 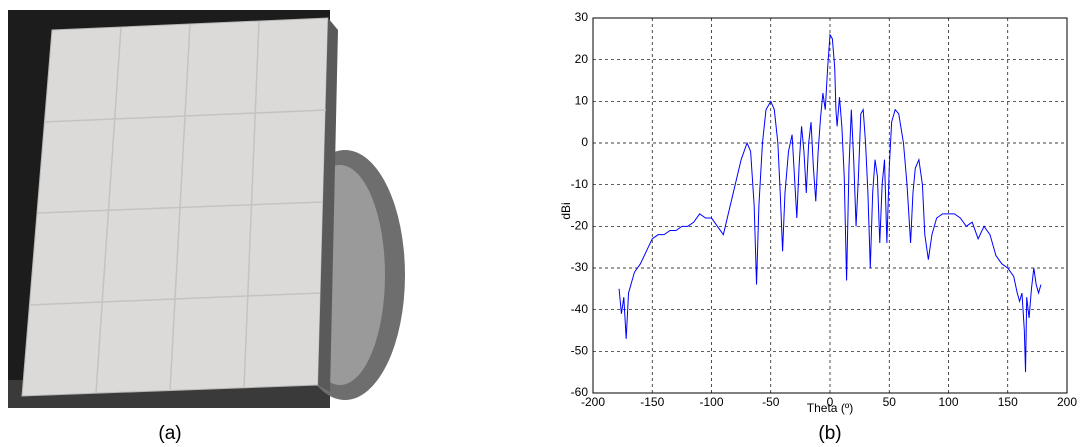 I want to click on y-tick-label: 10, so click(x=582, y=101).